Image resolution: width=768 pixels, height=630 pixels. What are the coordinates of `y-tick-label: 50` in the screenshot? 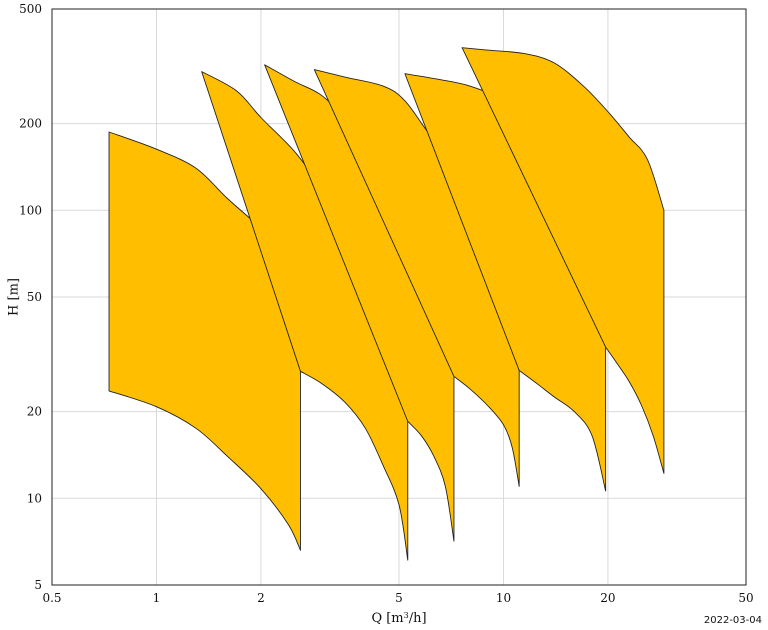 It's located at (34, 297).